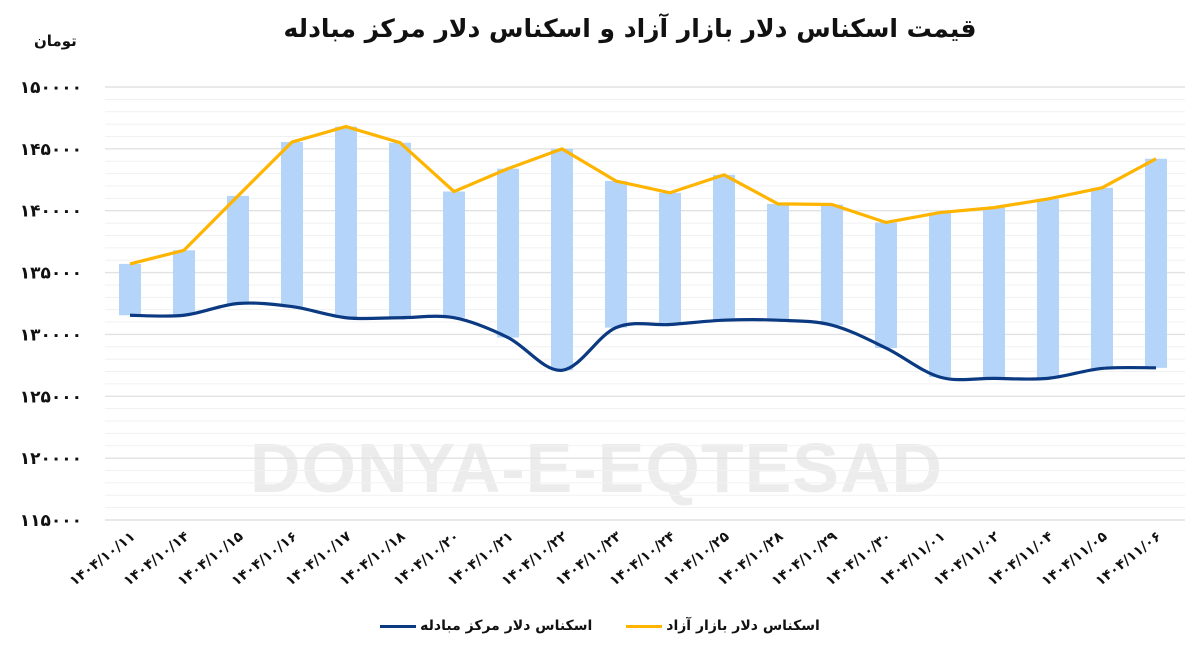 The image size is (1200, 647). Describe the element at coordinates (597, 468) in the screenshot. I see `watermark: DONYA-E-EQTESAD` at that location.